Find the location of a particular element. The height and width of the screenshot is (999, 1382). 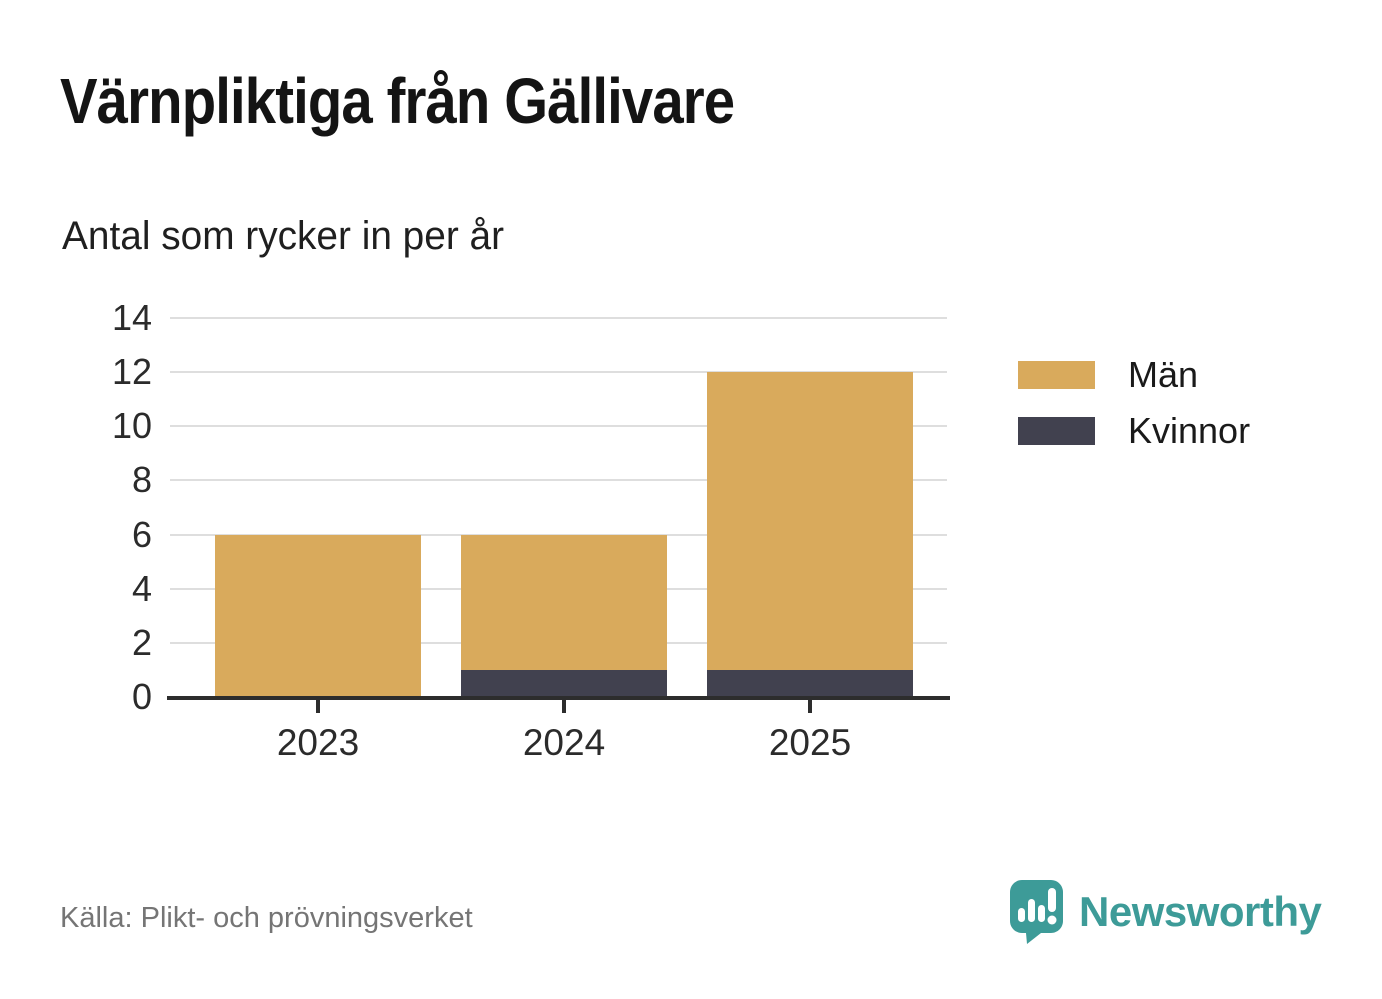

y-axis-tick-label-8: 8 is located at coordinates (141, 480).